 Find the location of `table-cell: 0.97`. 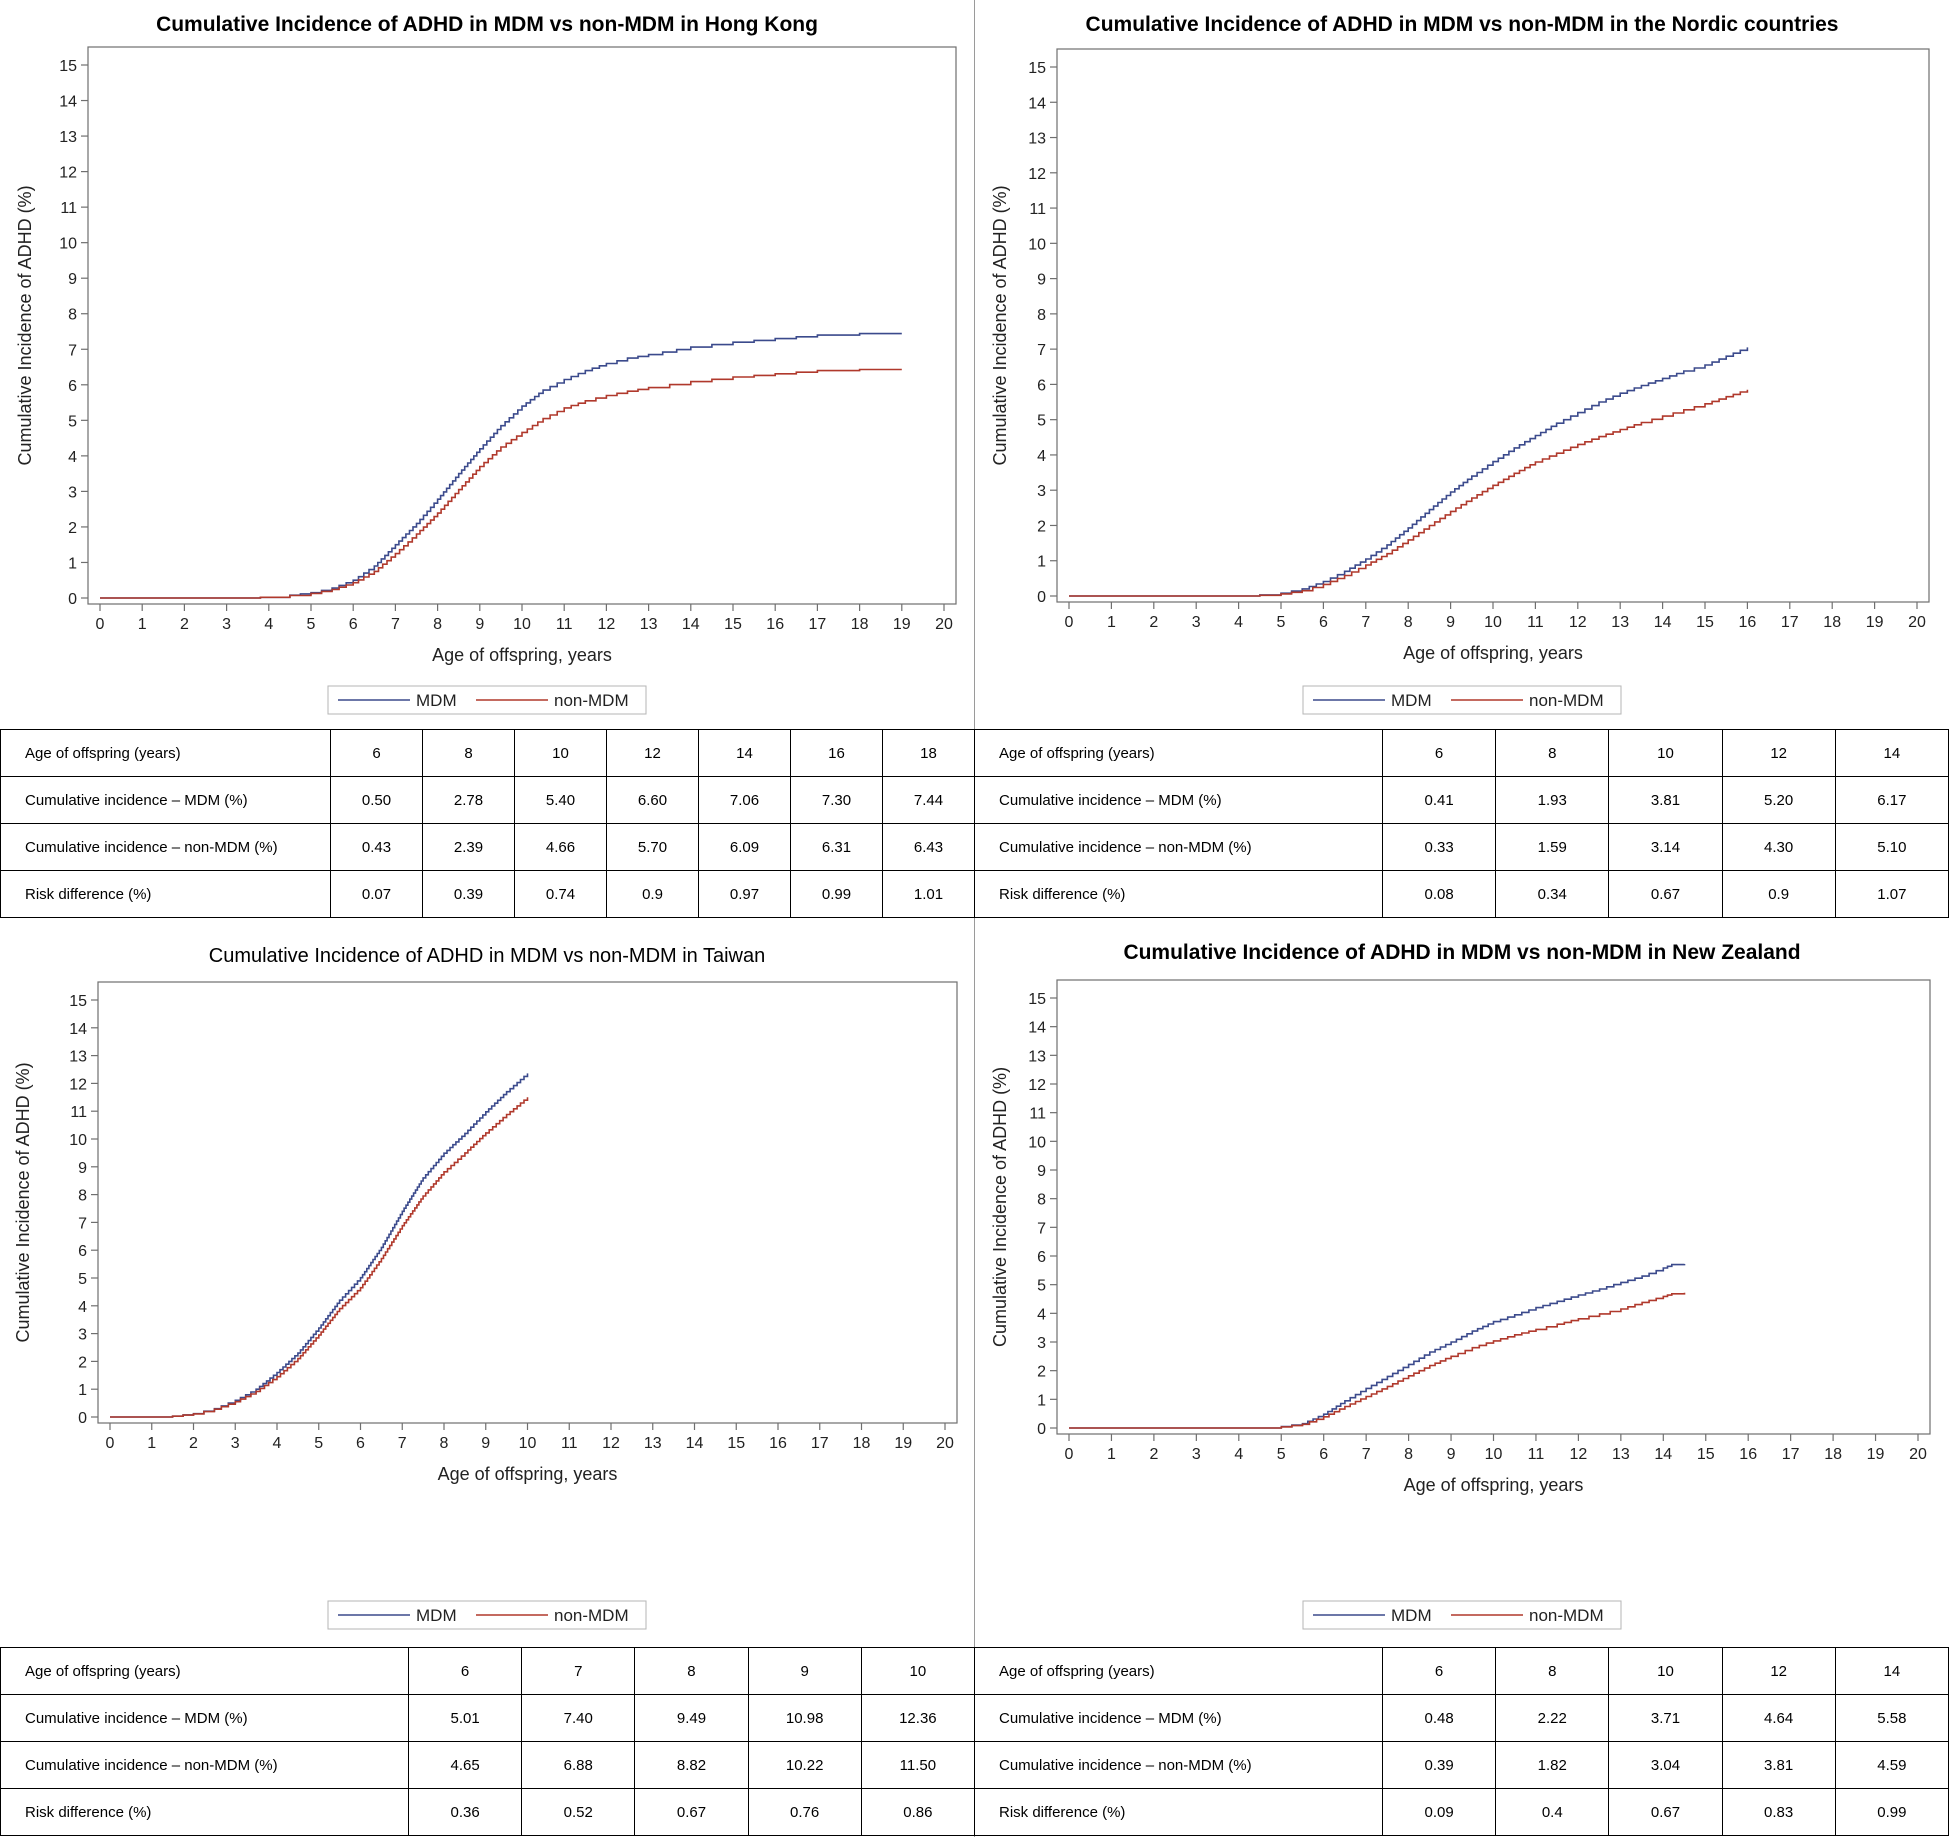

table-cell: 0.97 is located at coordinates (744, 894).